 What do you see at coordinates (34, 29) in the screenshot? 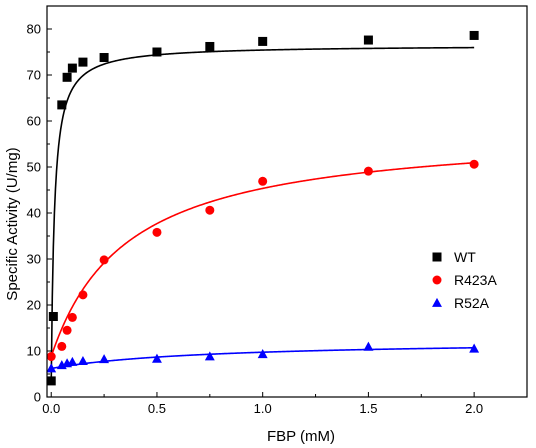
I see `y-tick-label: 80` at bounding box center [34, 29].